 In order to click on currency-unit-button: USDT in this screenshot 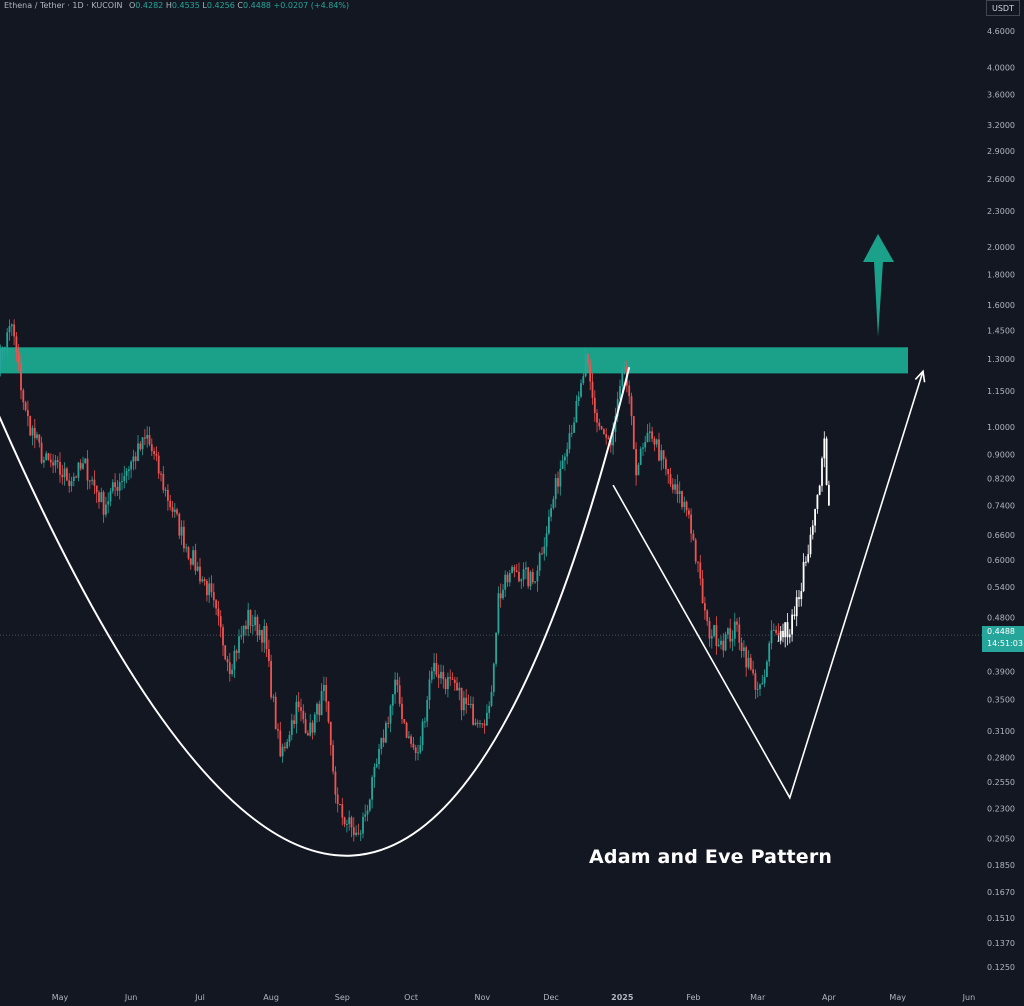, I will do `click(1003, 8)`.